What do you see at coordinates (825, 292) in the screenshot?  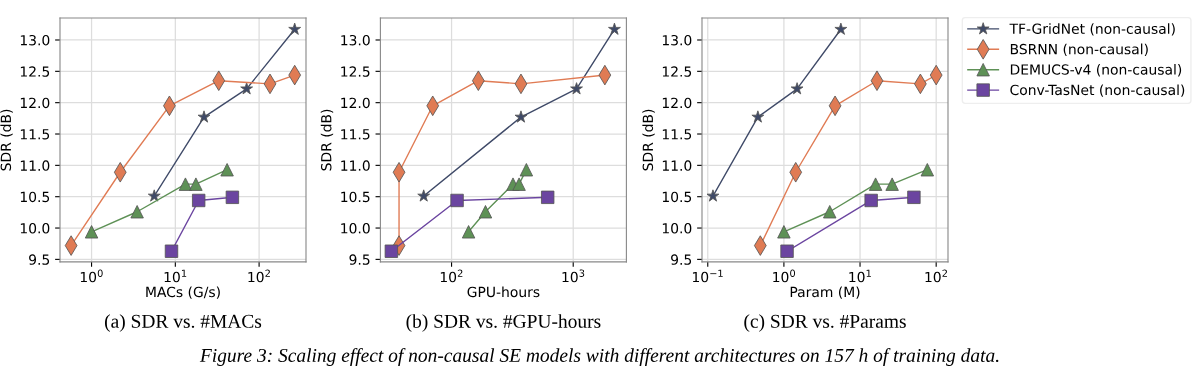 I see `x-axis-title: Param (M)` at bounding box center [825, 292].